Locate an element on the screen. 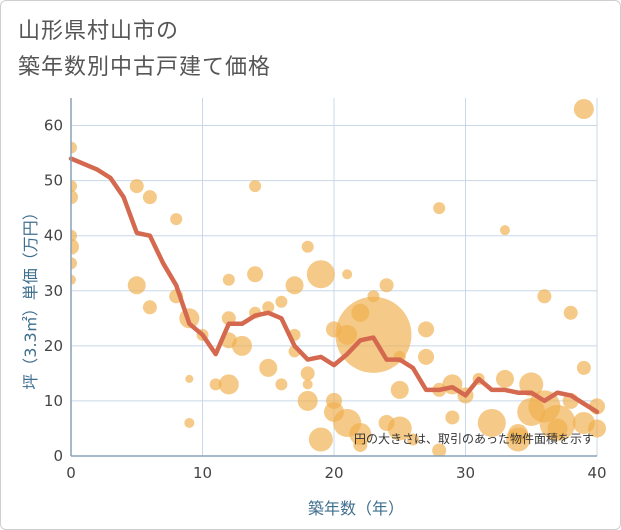  x-tick-label: 40 is located at coordinates (596, 473).